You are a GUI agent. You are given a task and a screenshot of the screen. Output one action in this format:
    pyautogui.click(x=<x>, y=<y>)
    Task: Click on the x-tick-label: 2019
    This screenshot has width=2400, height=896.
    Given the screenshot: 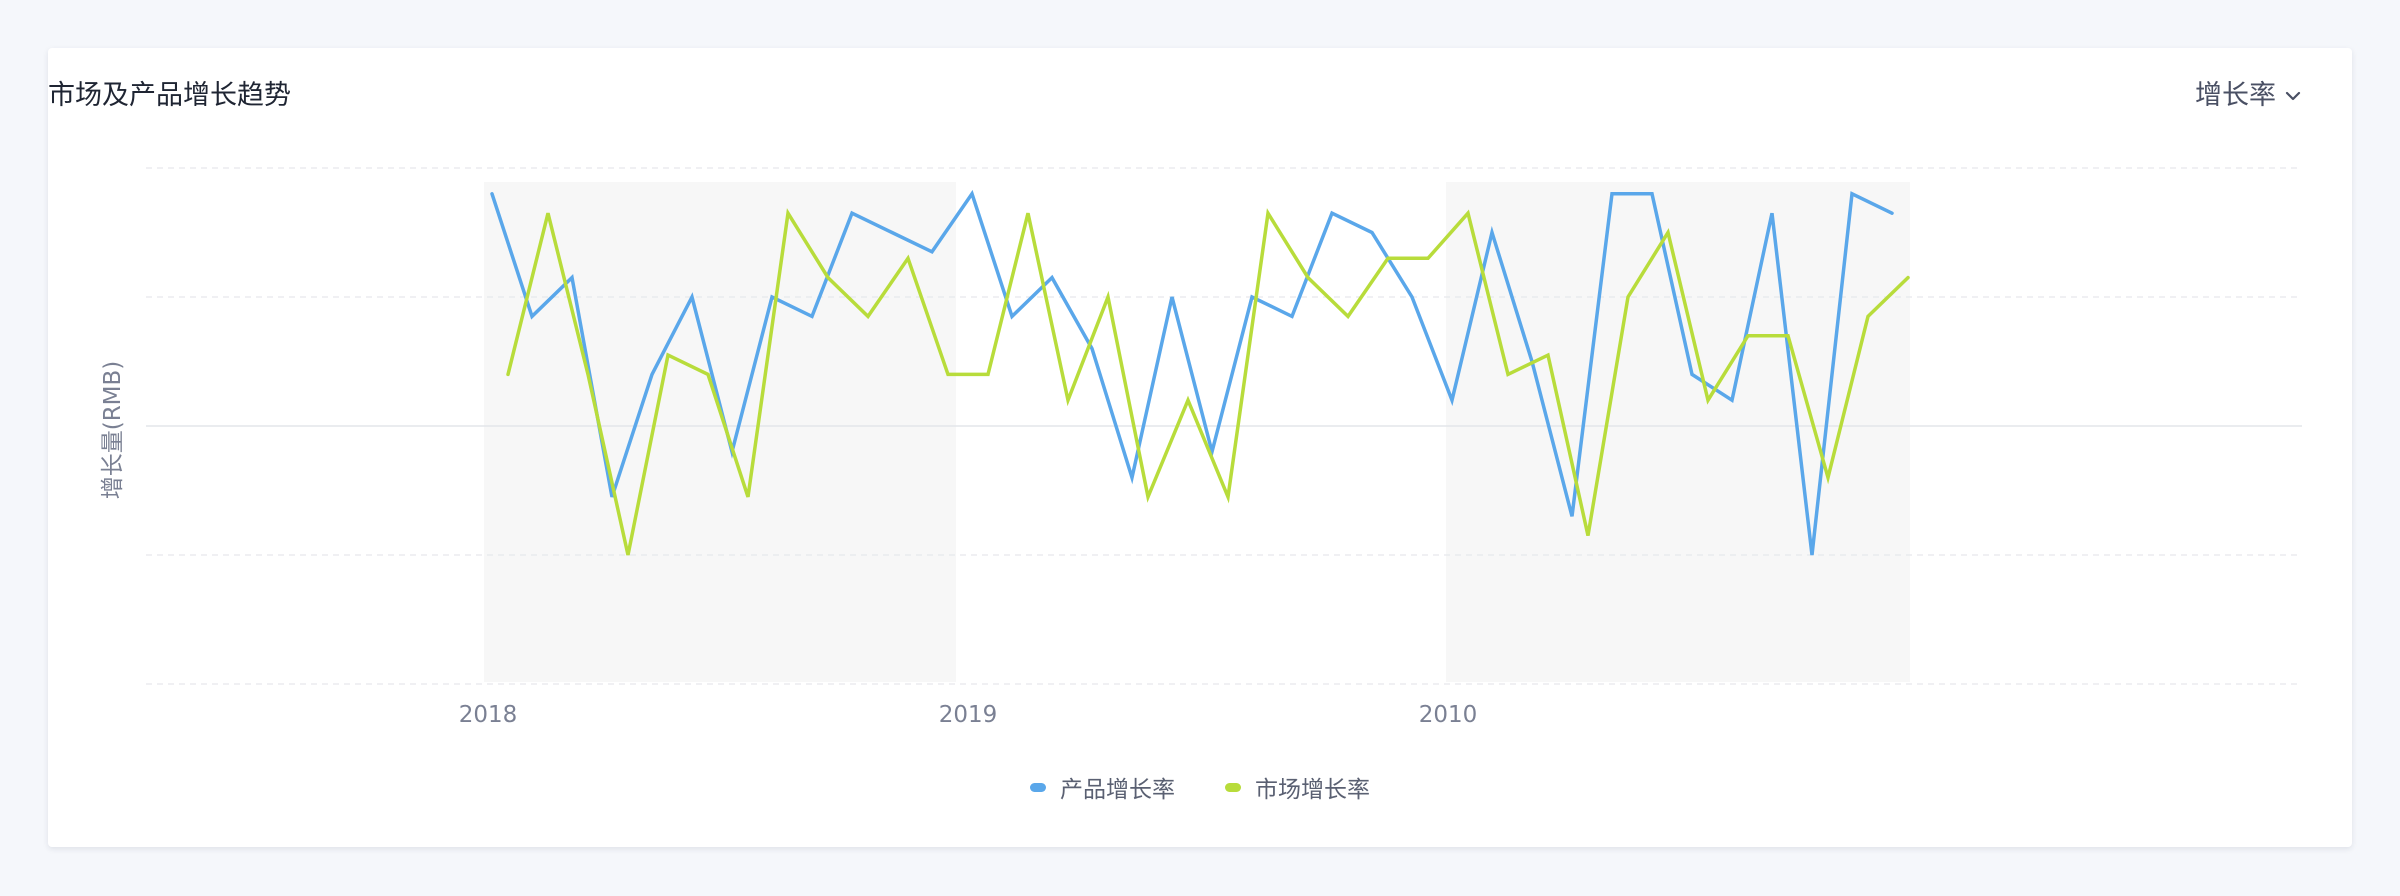 What is the action you would take?
    pyautogui.click(x=968, y=715)
    